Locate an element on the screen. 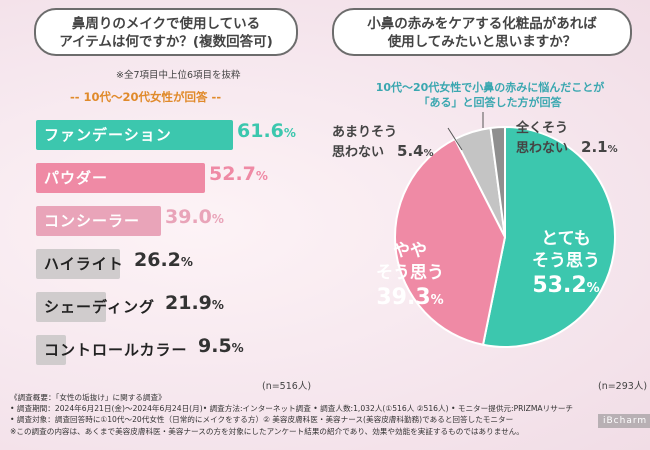 The image size is (650, 450). pie-category-text: やや is located at coordinates (410, 251).